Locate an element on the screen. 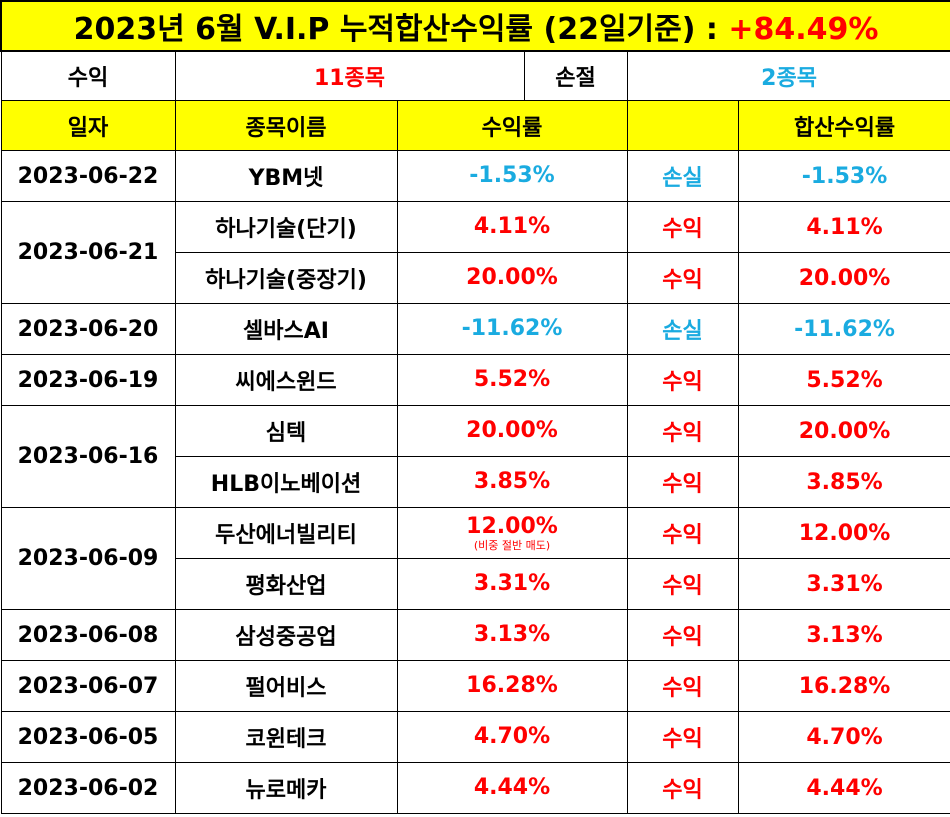 The width and height of the screenshot is (950, 817). date-cell: 2023-06-08 is located at coordinates (88, 635).